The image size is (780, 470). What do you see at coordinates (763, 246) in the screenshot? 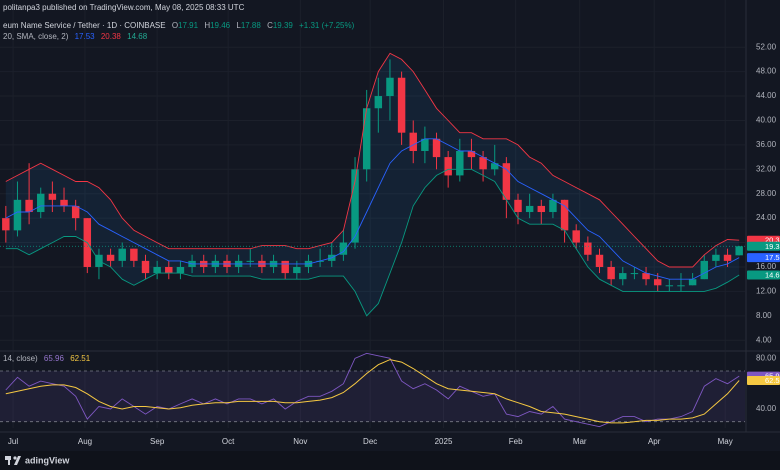
I see `last-price-badge` at bounding box center [763, 246].